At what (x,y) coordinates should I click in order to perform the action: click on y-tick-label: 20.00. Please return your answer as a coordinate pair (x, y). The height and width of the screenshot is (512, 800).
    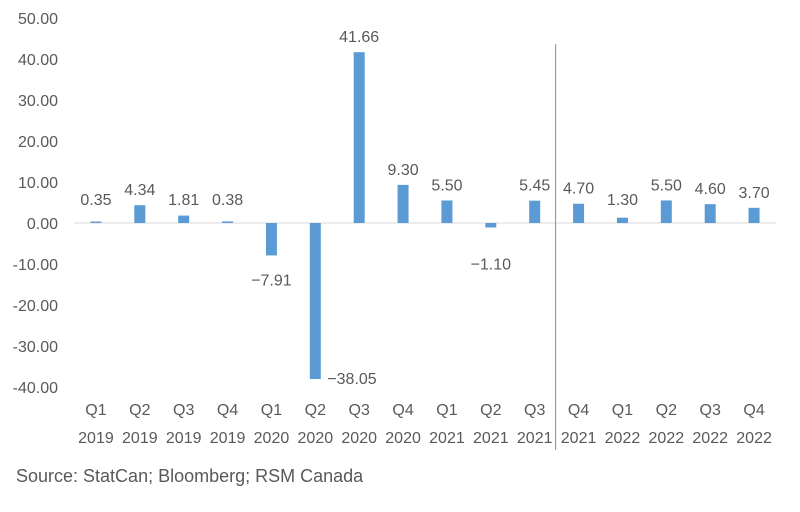
    Looking at the image, I should click on (38, 142).